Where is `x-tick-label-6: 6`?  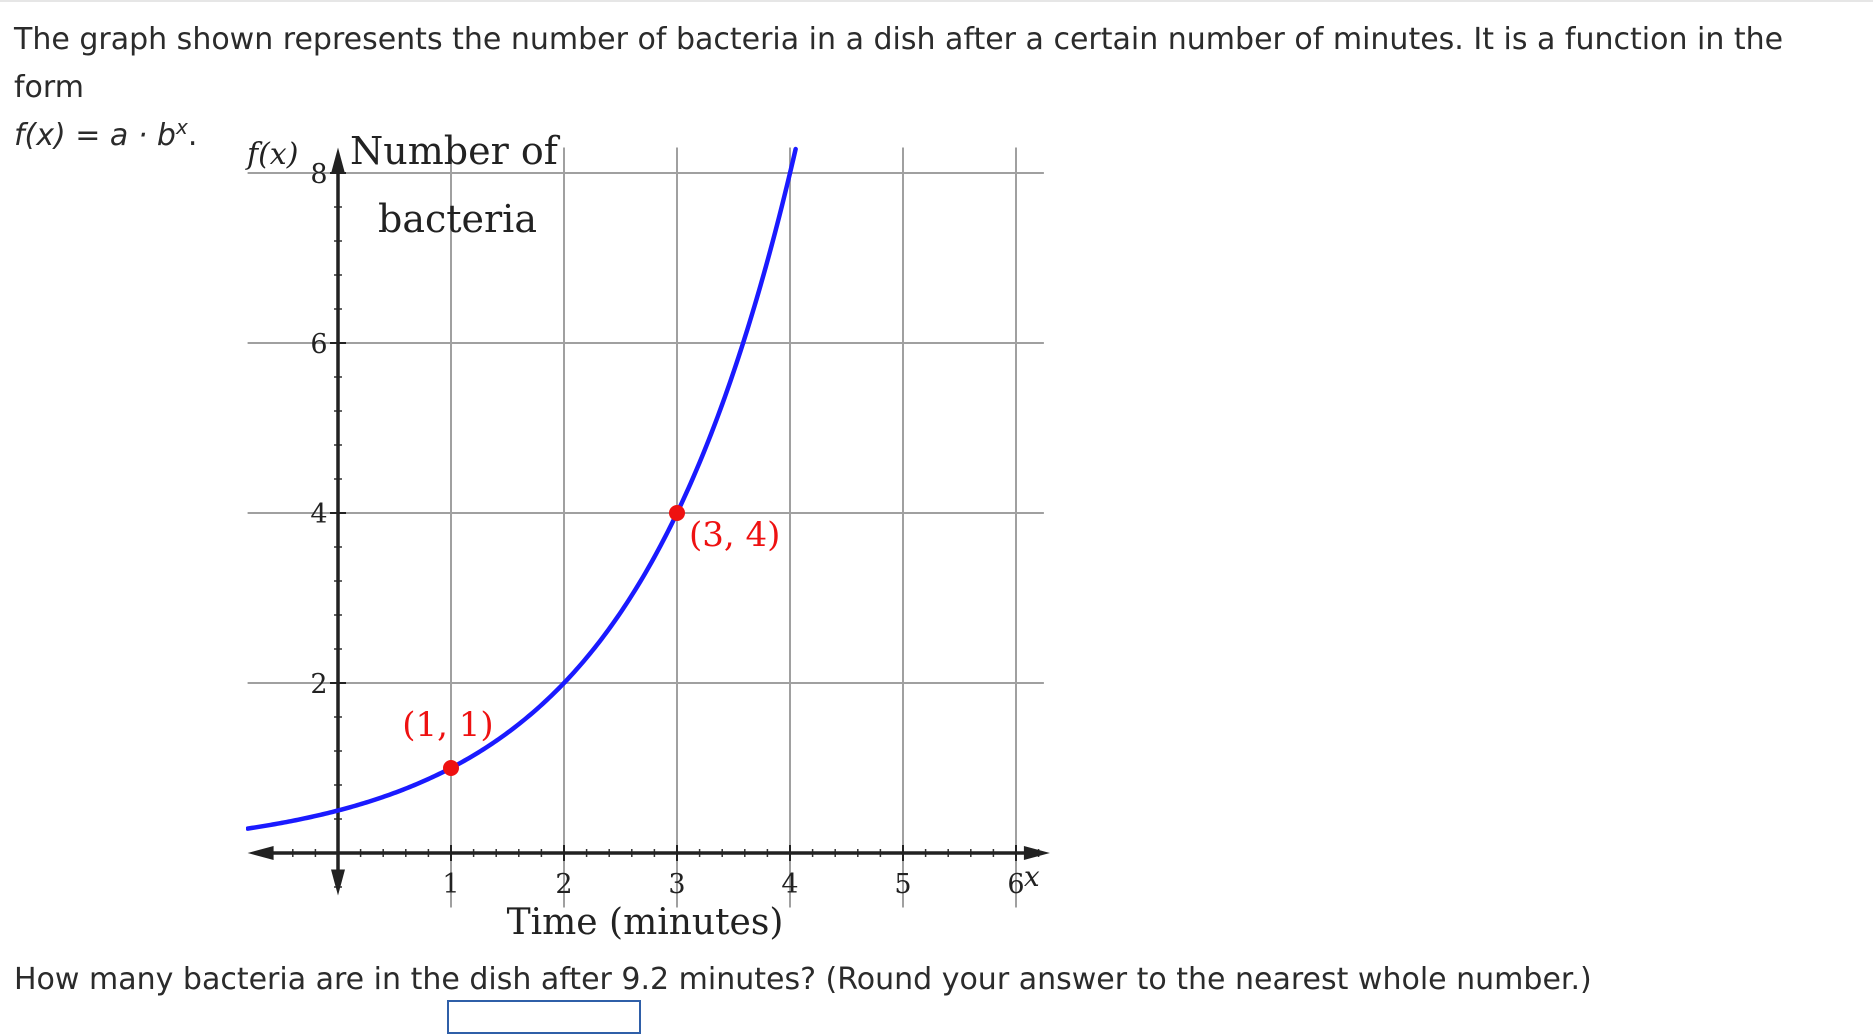 x-tick-label-6: 6 is located at coordinates (1015, 884).